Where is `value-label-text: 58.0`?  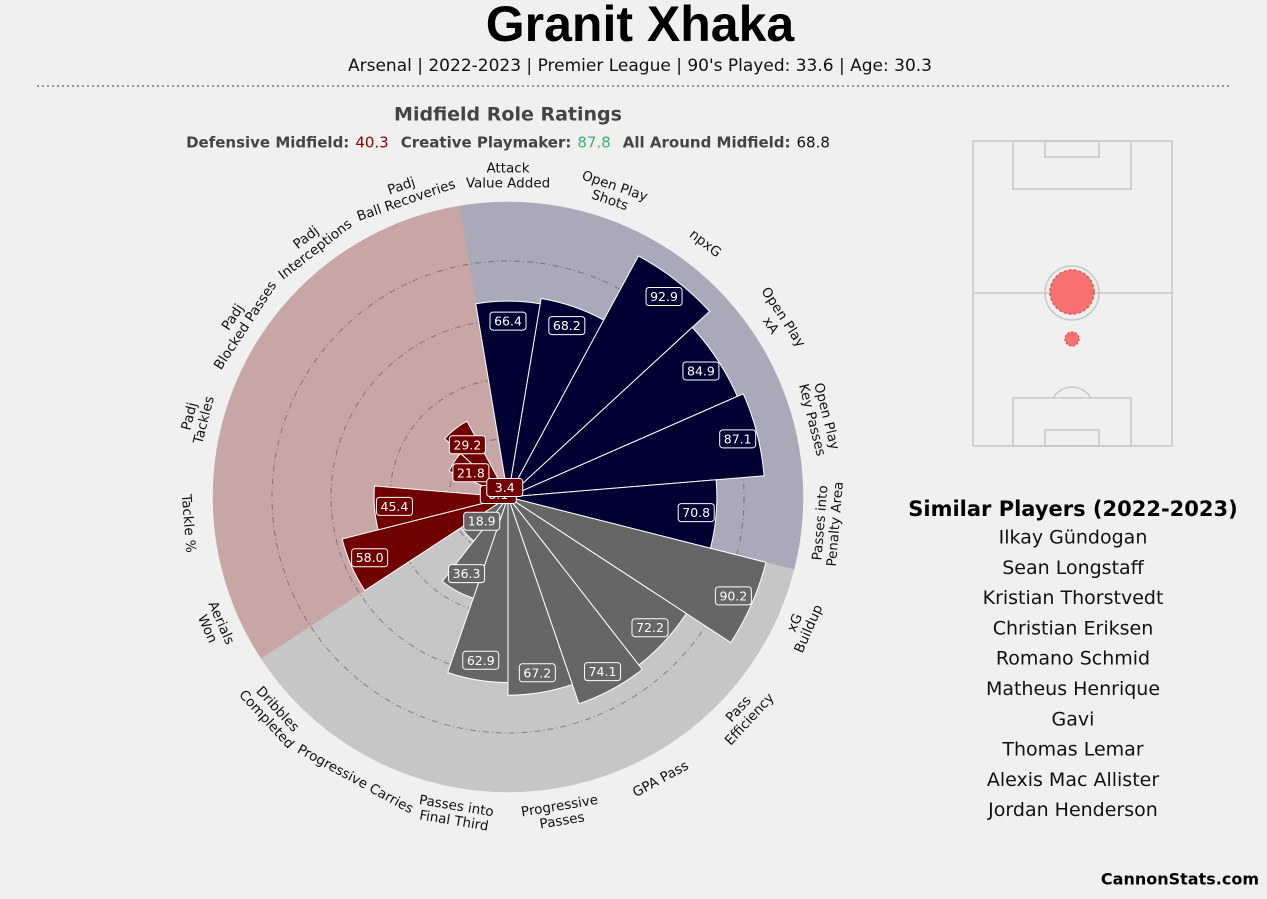 value-label-text: 58.0 is located at coordinates (370, 557).